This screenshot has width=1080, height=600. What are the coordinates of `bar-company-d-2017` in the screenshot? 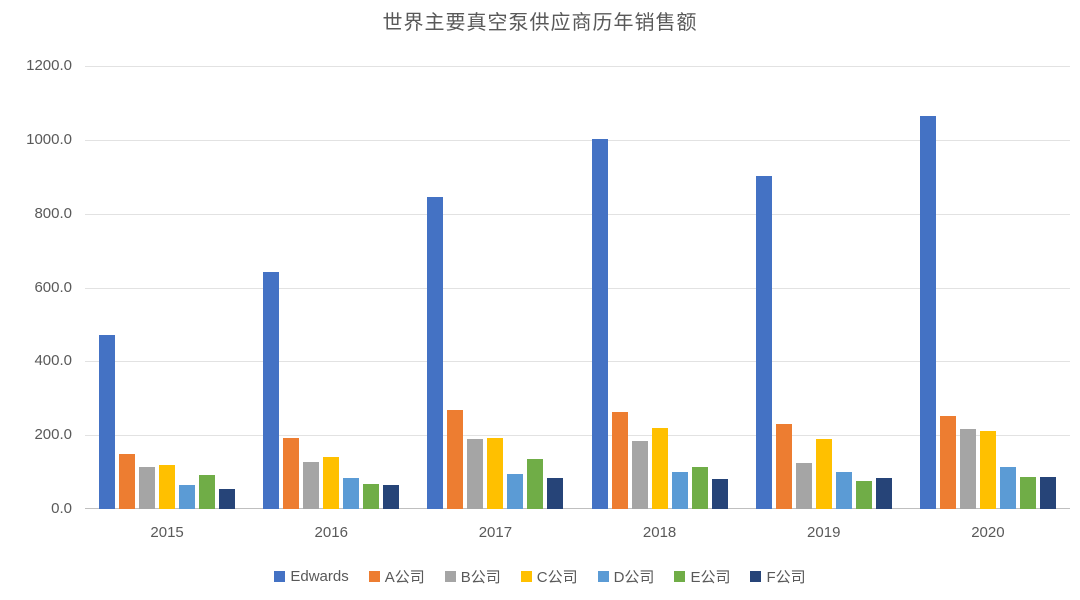 It's located at (515, 491).